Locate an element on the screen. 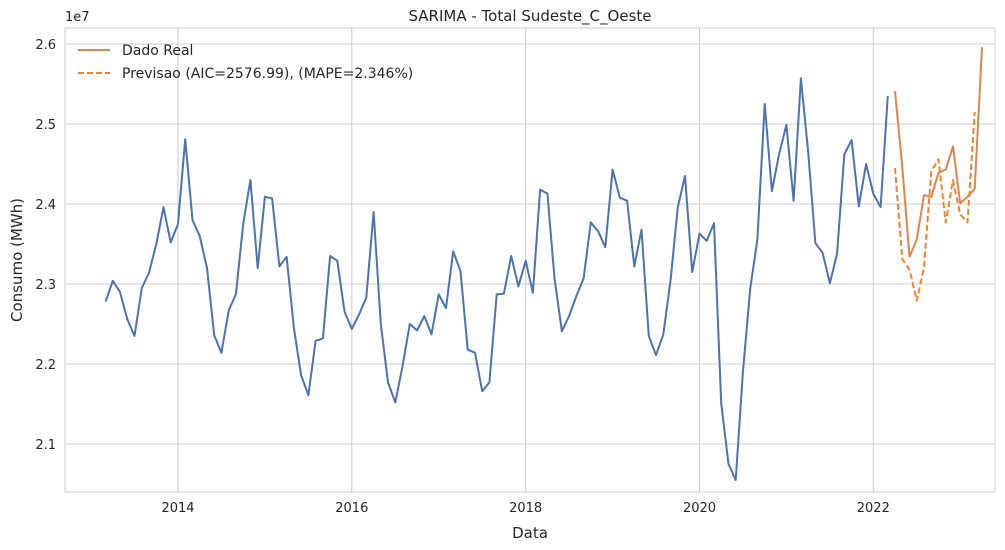  chart-title: SARIMA - Total Sudeste_C_Oeste is located at coordinates (530, 16).